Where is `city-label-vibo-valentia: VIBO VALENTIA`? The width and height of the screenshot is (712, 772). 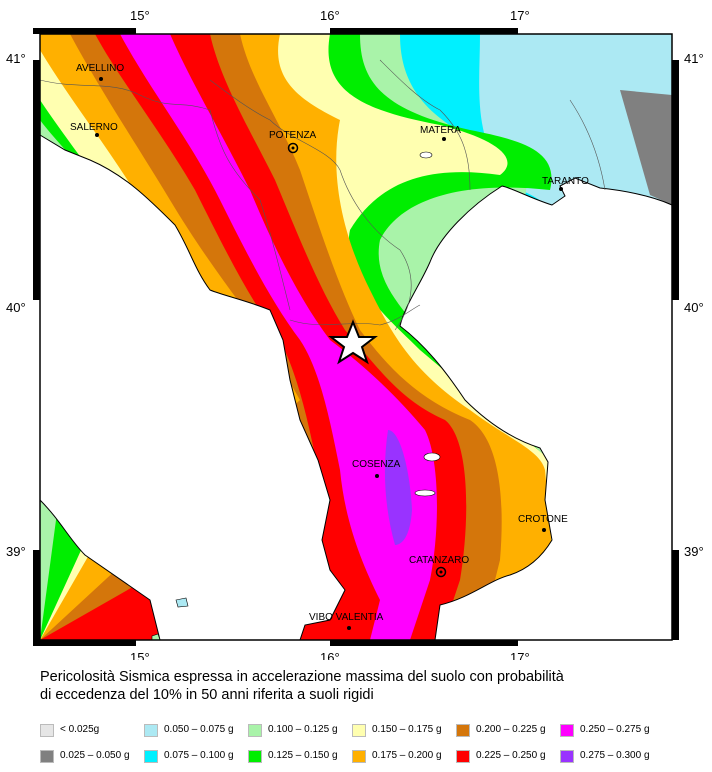 city-label-vibo-valentia: VIBO VALENTIA is located at coordinates (346, 617).